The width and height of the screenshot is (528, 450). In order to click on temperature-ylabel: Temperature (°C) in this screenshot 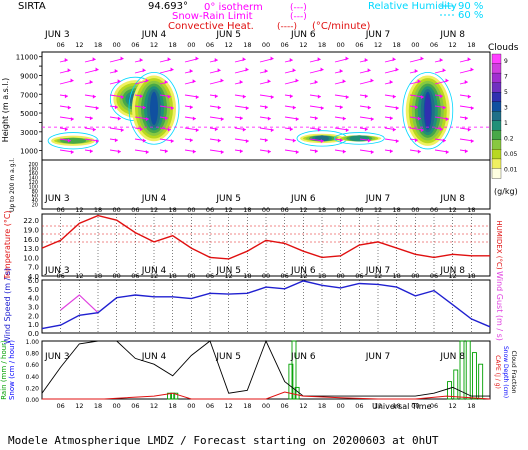, I will do `click(7, 245)`.